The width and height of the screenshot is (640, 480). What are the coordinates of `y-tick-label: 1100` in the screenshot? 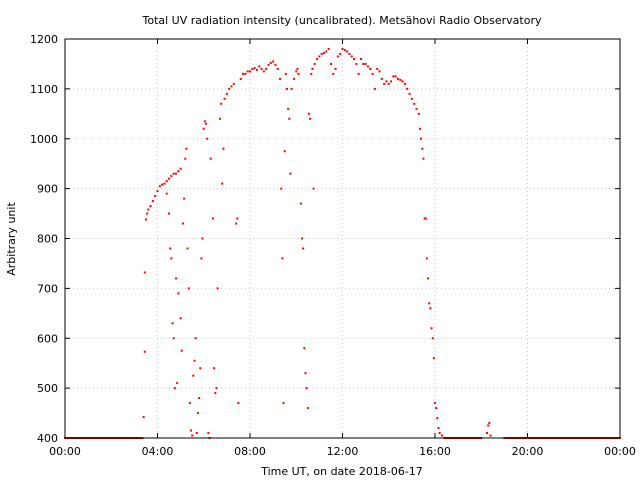 It's located at (44, 89).